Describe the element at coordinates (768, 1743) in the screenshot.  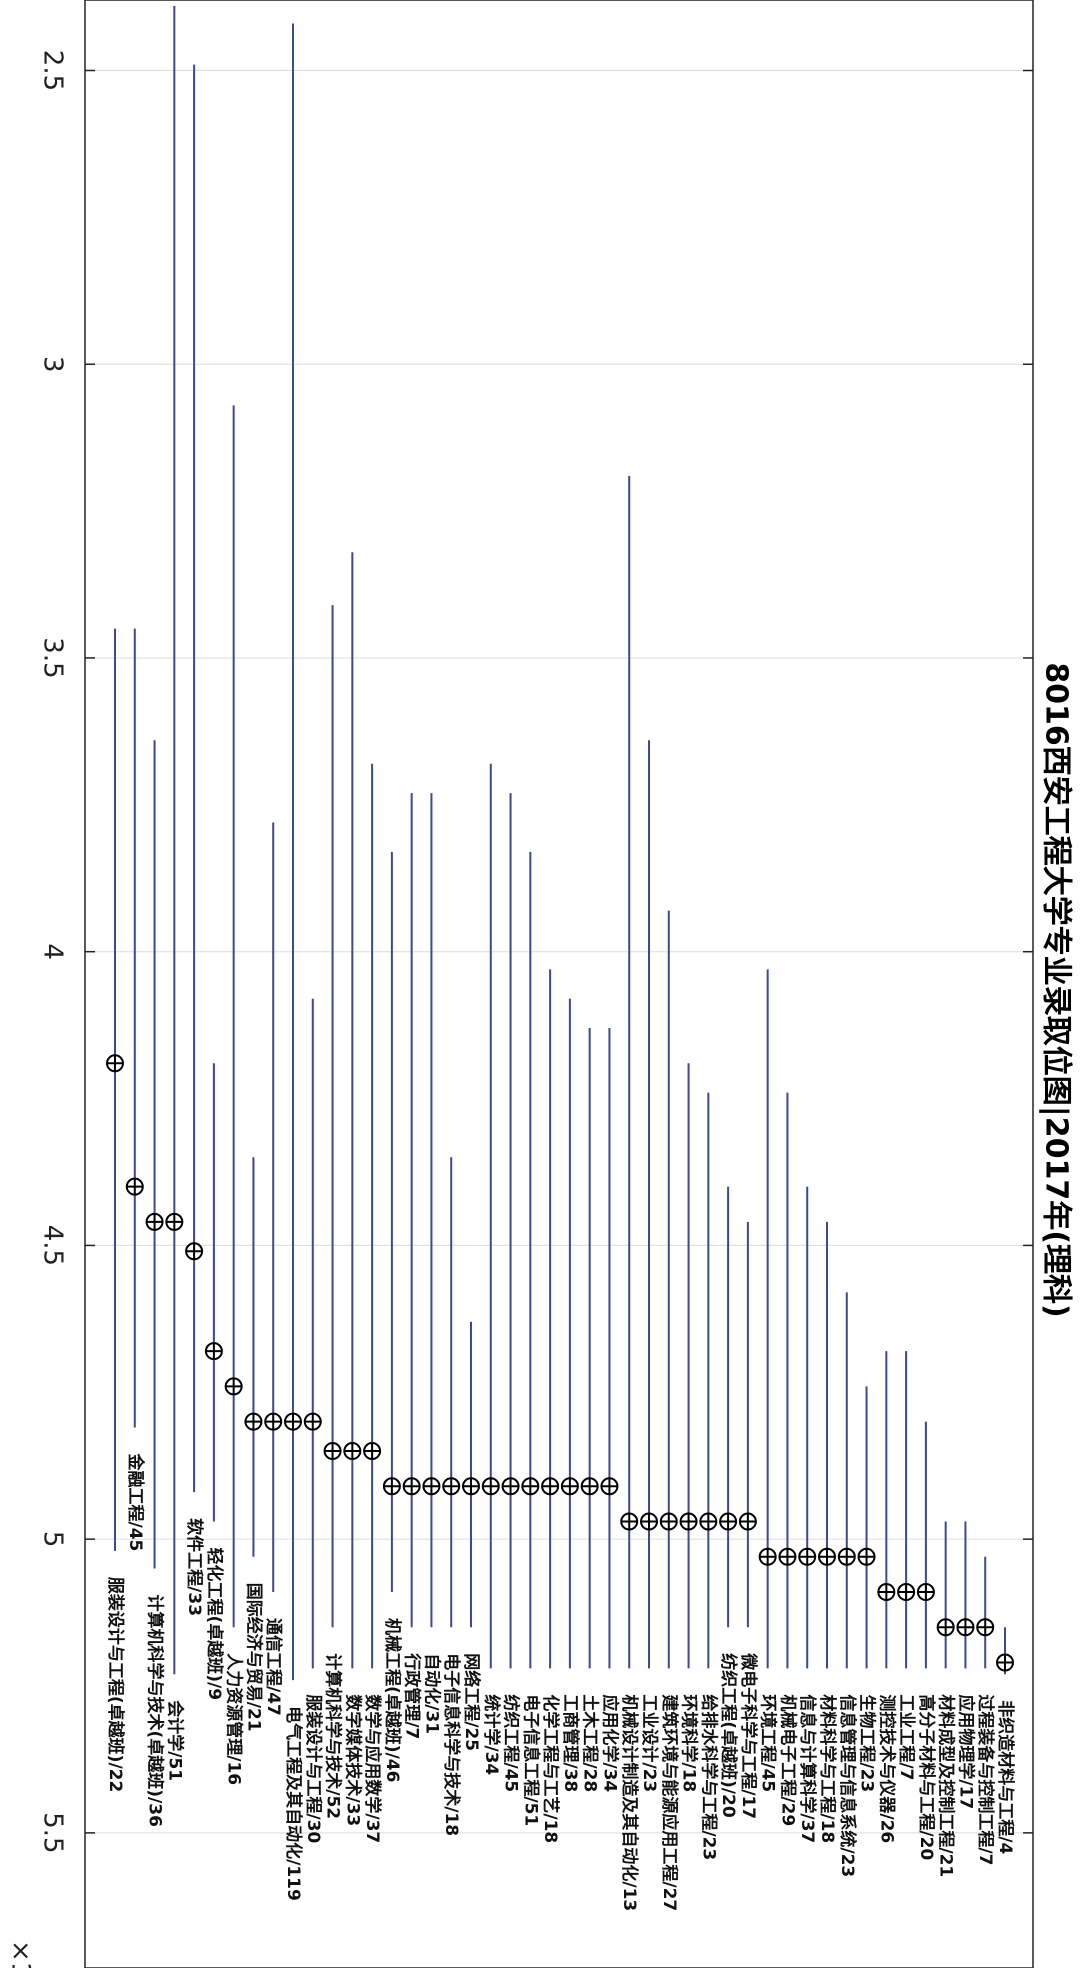
I see `category-label: 环境工程/45` at that location.